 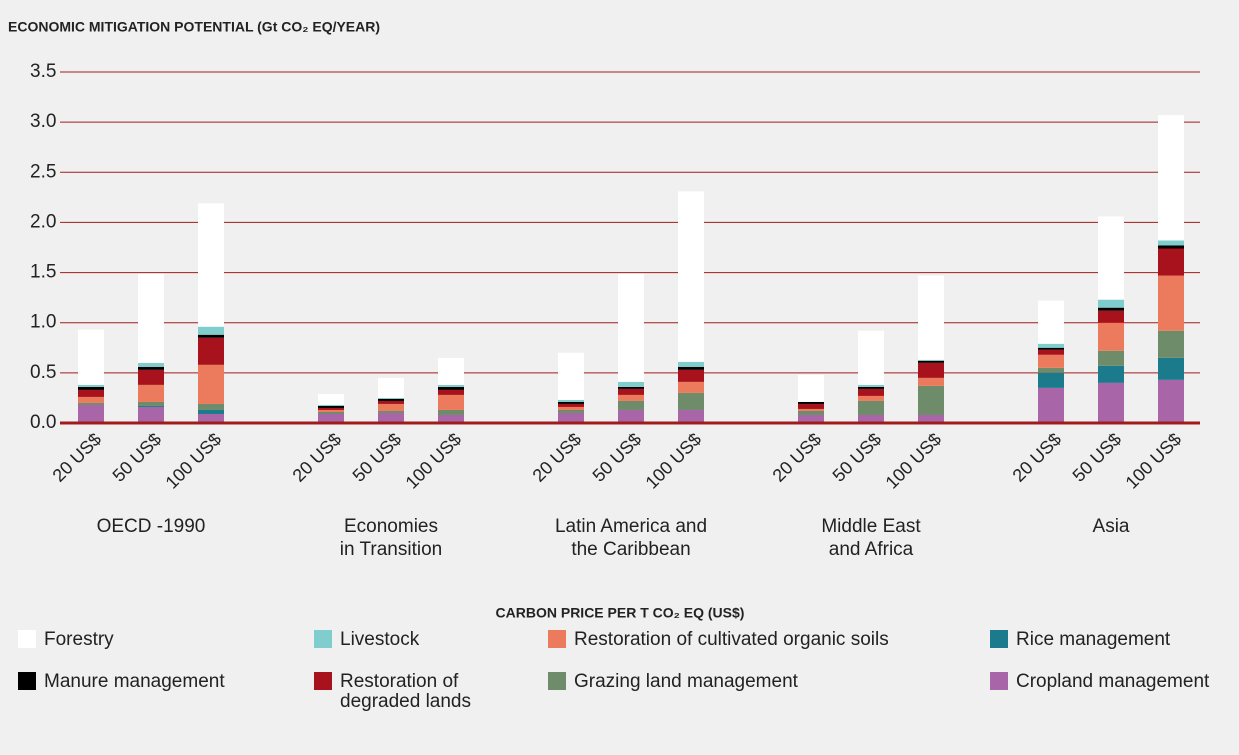 What do you see at coordinates (43, 322) in the screenshot?
I see `y-tick-label: 1.0` at bounding box center [43, 322].